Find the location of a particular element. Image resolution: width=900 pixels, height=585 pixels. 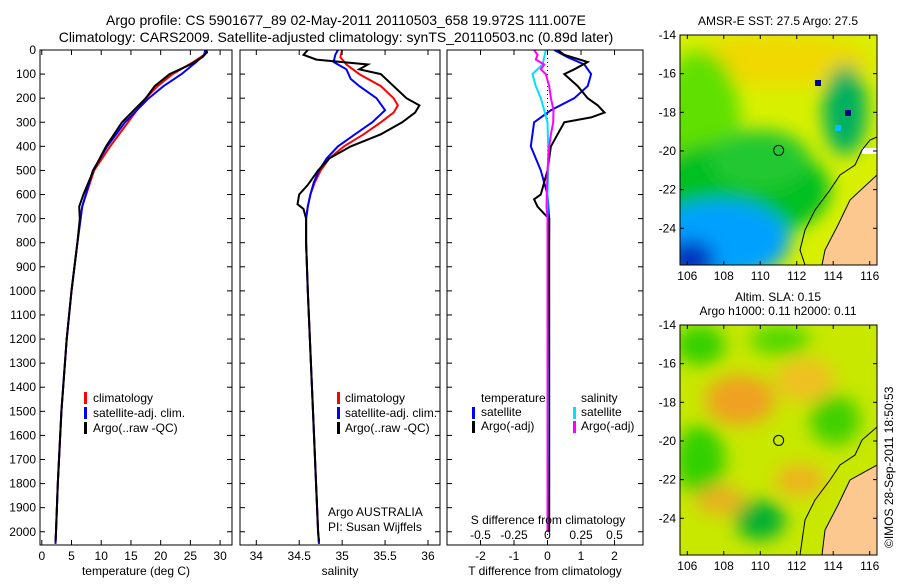

sla-map-axes: 106 108 110 112 114 116 -14 -16 -18 -20 -22 -24 is located at coordinates (769, 445).